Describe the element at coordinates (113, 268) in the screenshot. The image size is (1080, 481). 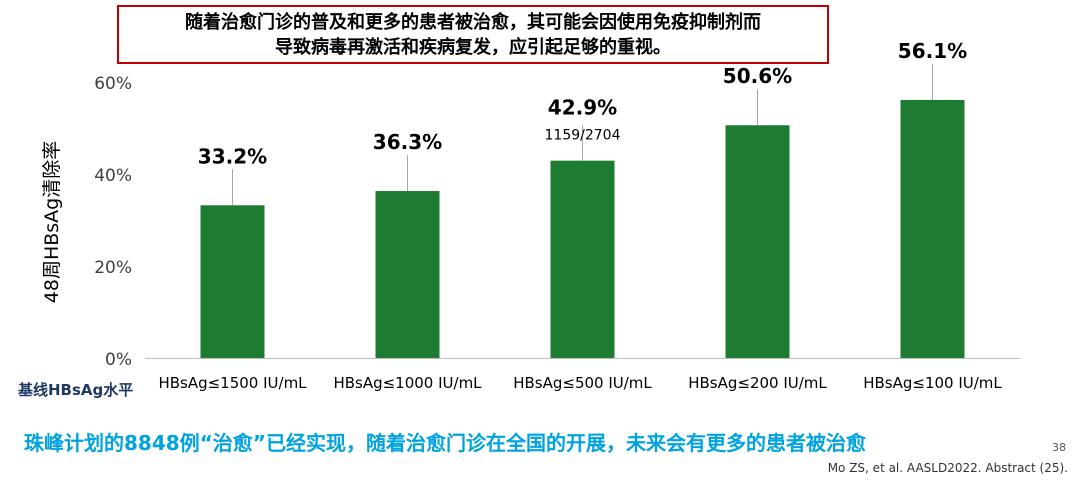
I see `y-tick-label: 20%` at that location.